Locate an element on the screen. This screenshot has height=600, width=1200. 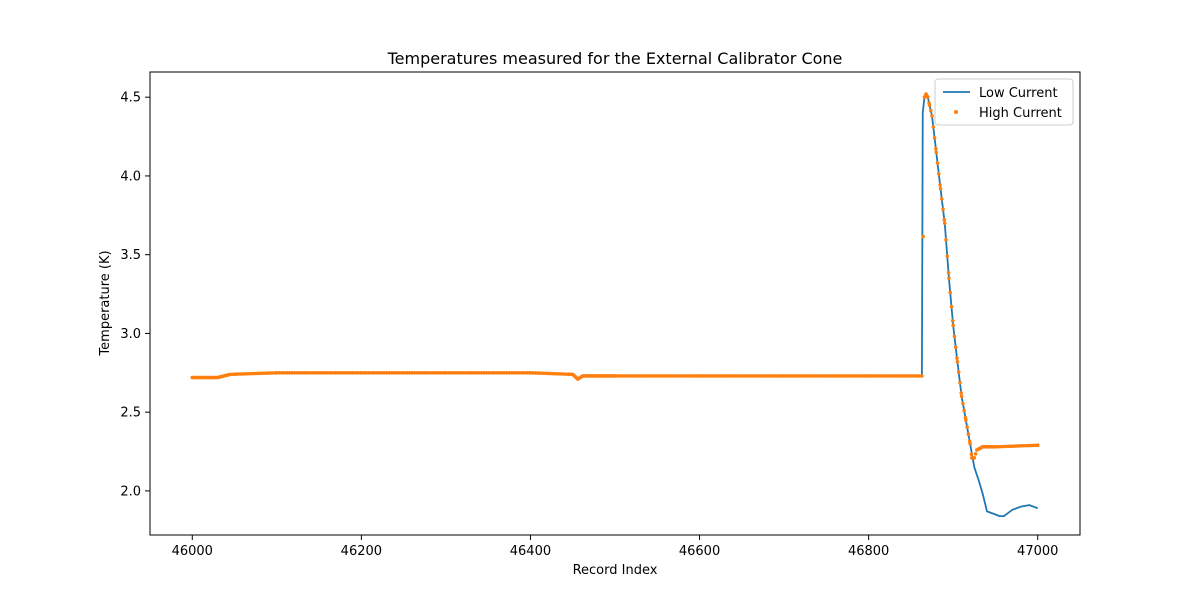
x-tick-label: 46200 is located at coordinates (361, 551).